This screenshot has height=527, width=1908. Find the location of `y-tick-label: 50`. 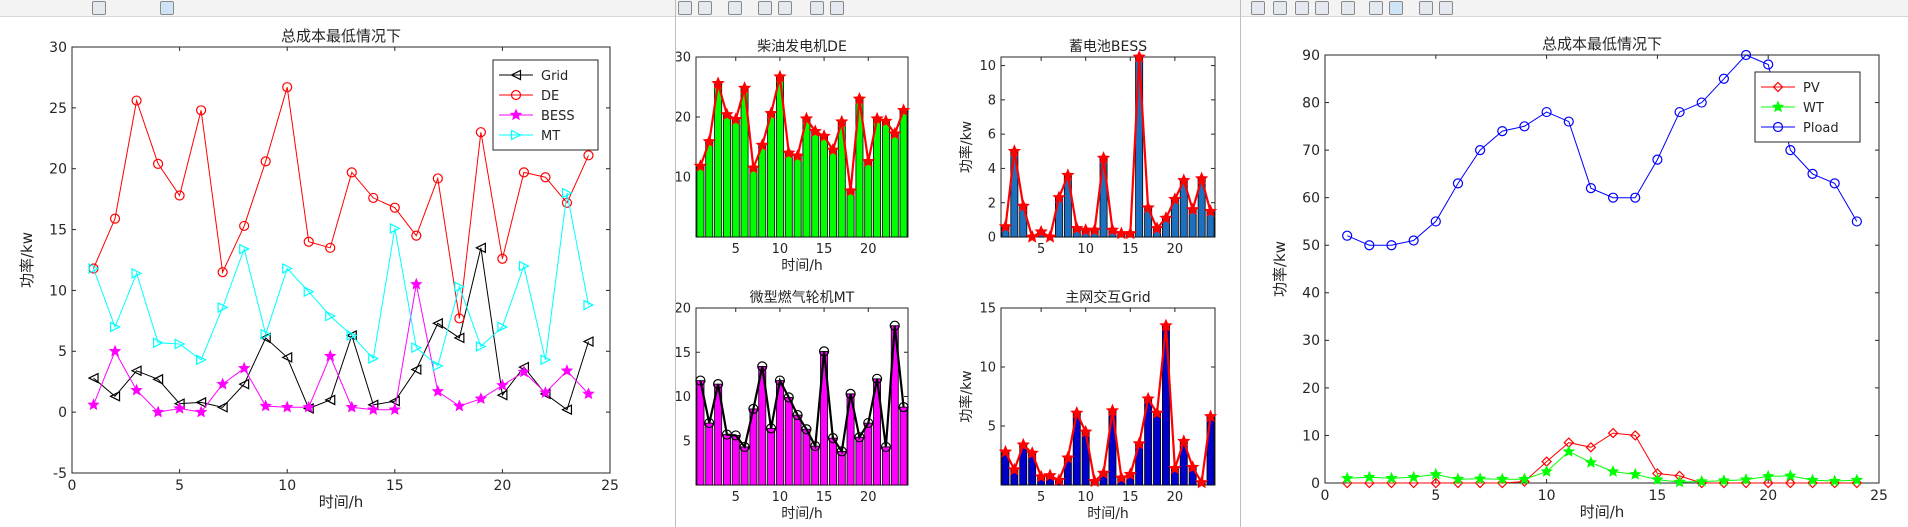

y-tick-label: 50 is located at coordinates (1311, 246).